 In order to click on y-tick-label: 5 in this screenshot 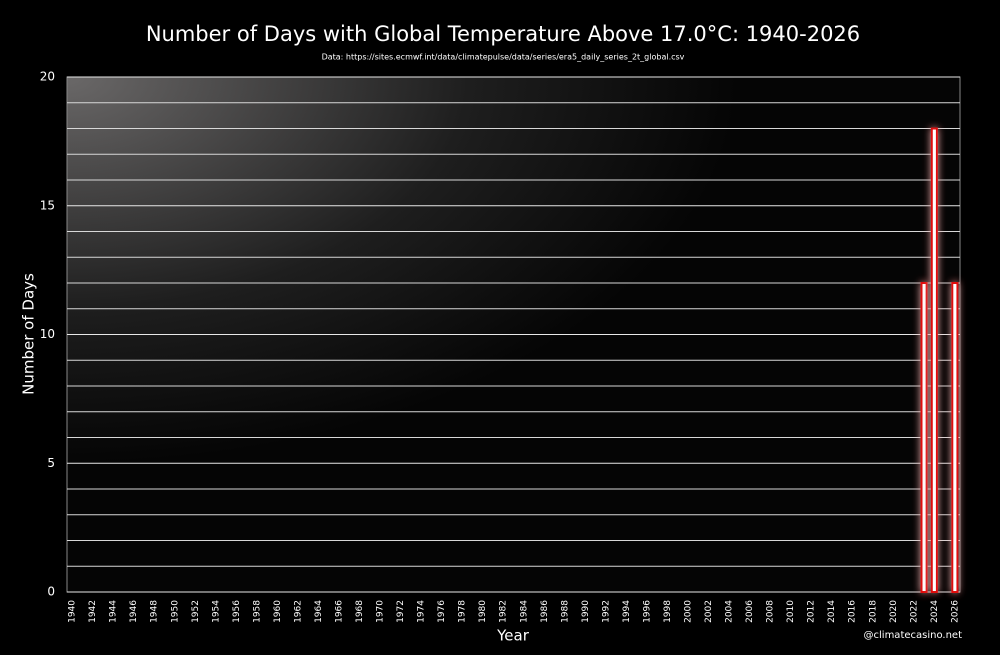, I will do `click(51, 463)`.